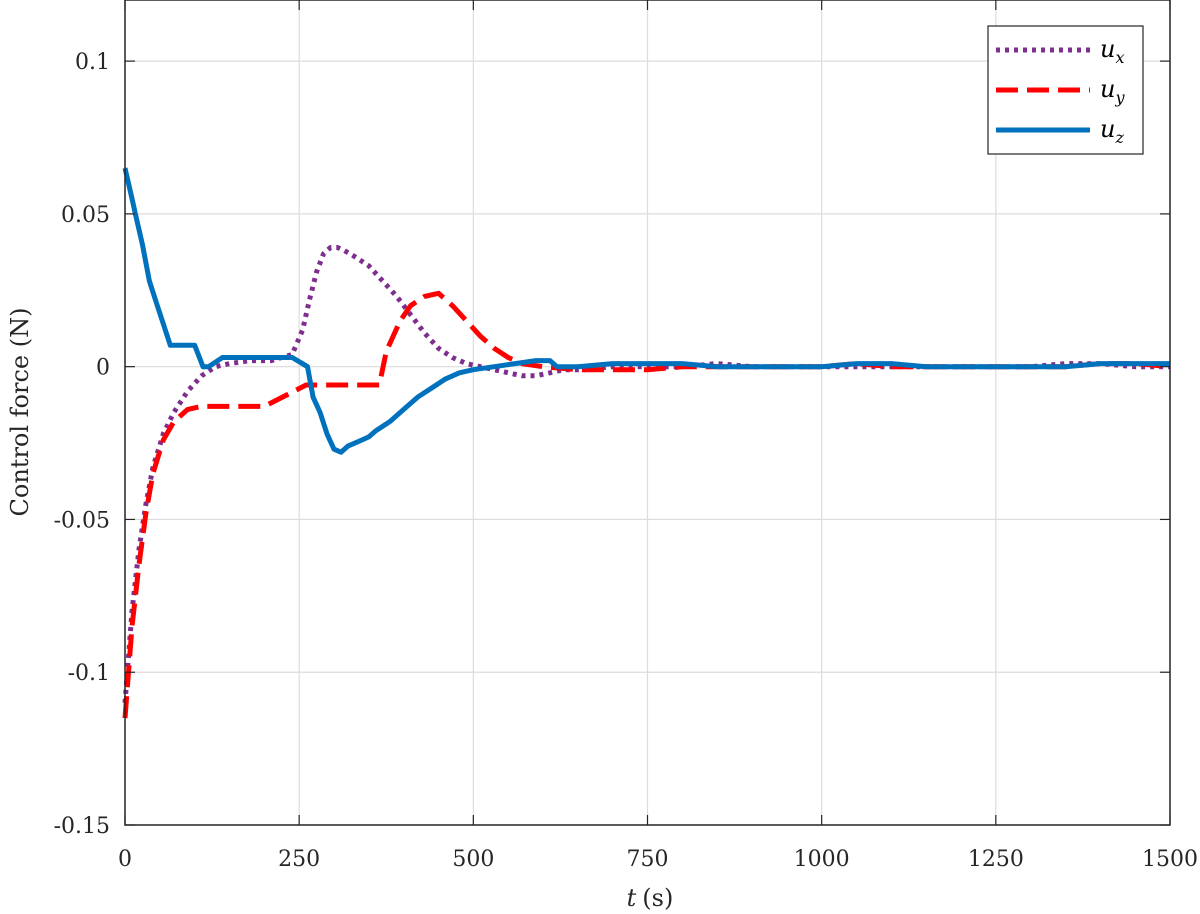 The width and height of the screenshot is (1200, 914). What do you see at coordinates (632, 898) in the screenshot?
I see `x-axis-variable: t` at bounding box center [632, 898].